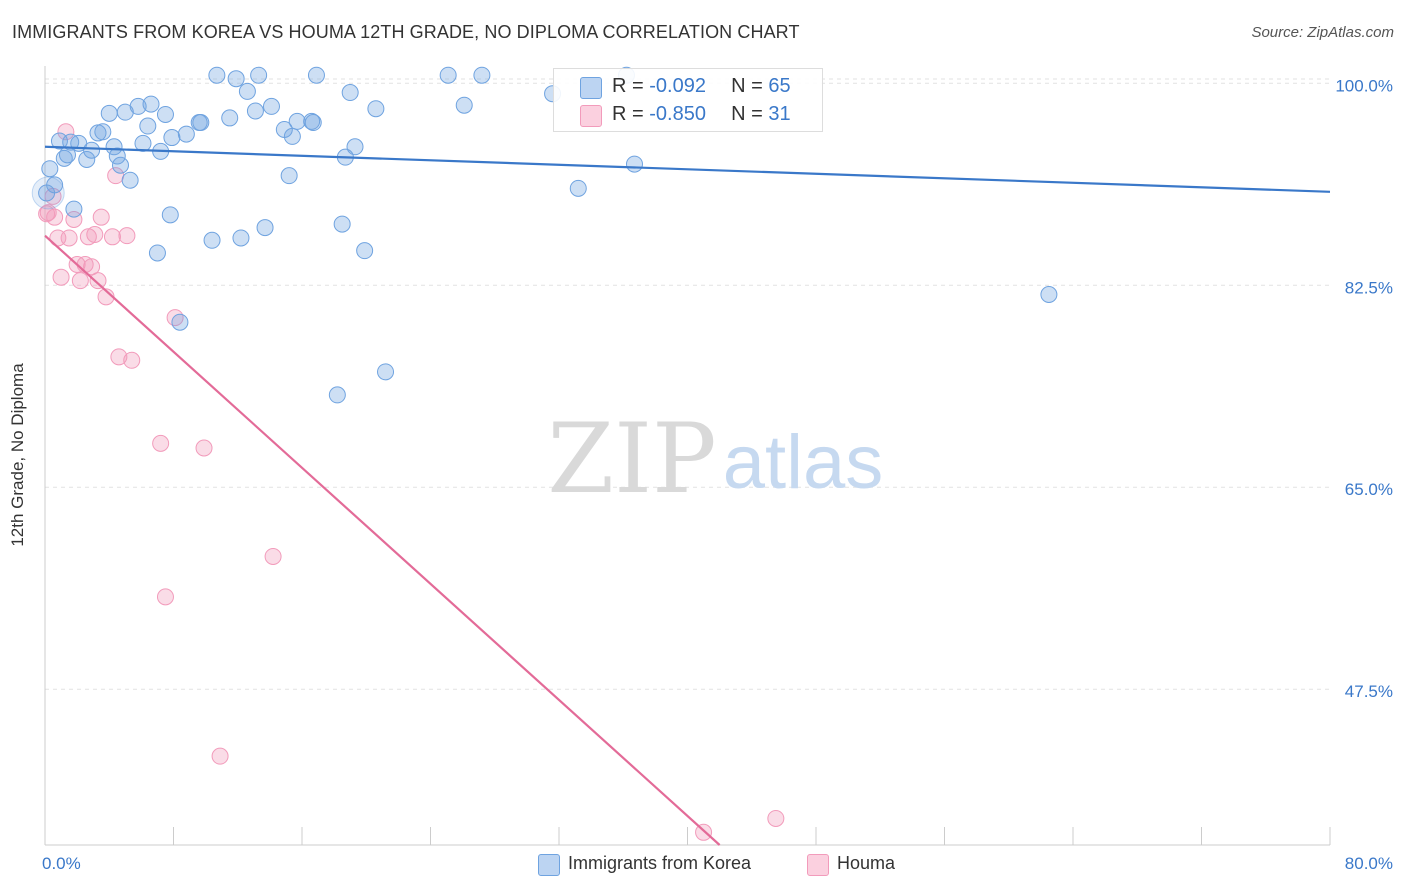 The width and height of the screenshot is (1406, 892). What do you see at coordinates (631, 86) in the screenshot?
I see `korea-r-label: R =` at bounding box center [631, 86].